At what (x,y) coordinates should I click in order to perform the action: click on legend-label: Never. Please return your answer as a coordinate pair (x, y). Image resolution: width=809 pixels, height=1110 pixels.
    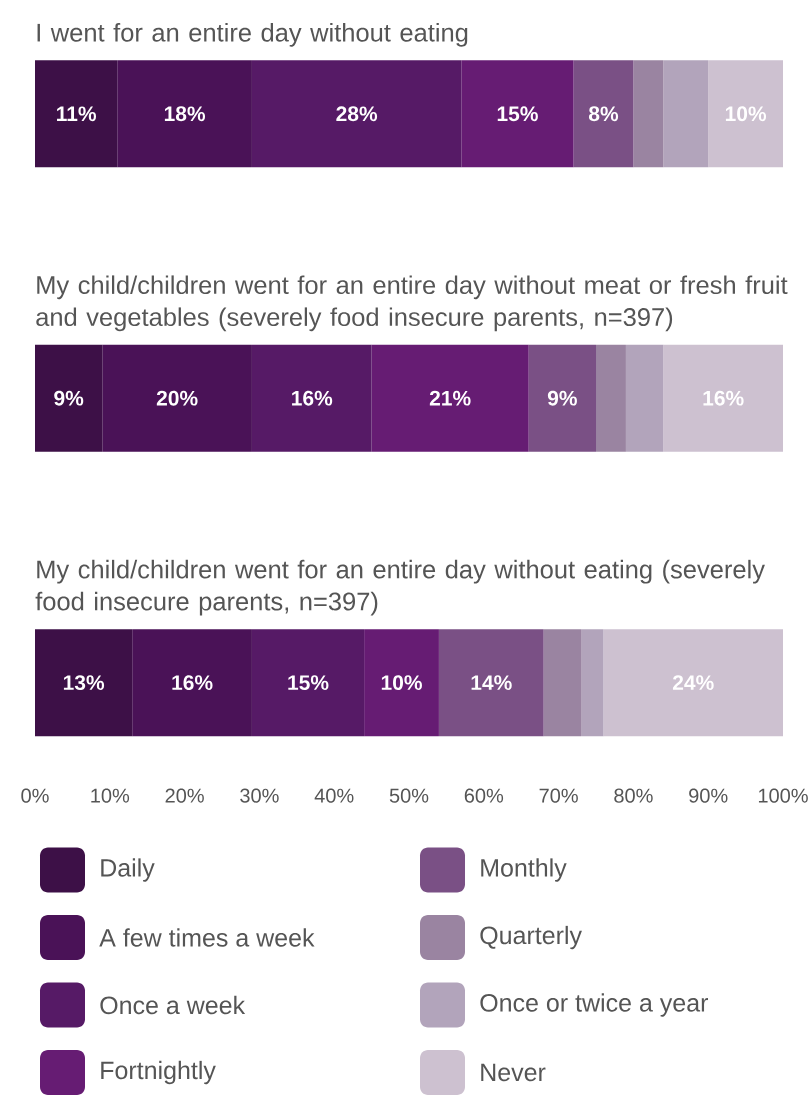
    Looking at the image, I should click on (513, 1072).